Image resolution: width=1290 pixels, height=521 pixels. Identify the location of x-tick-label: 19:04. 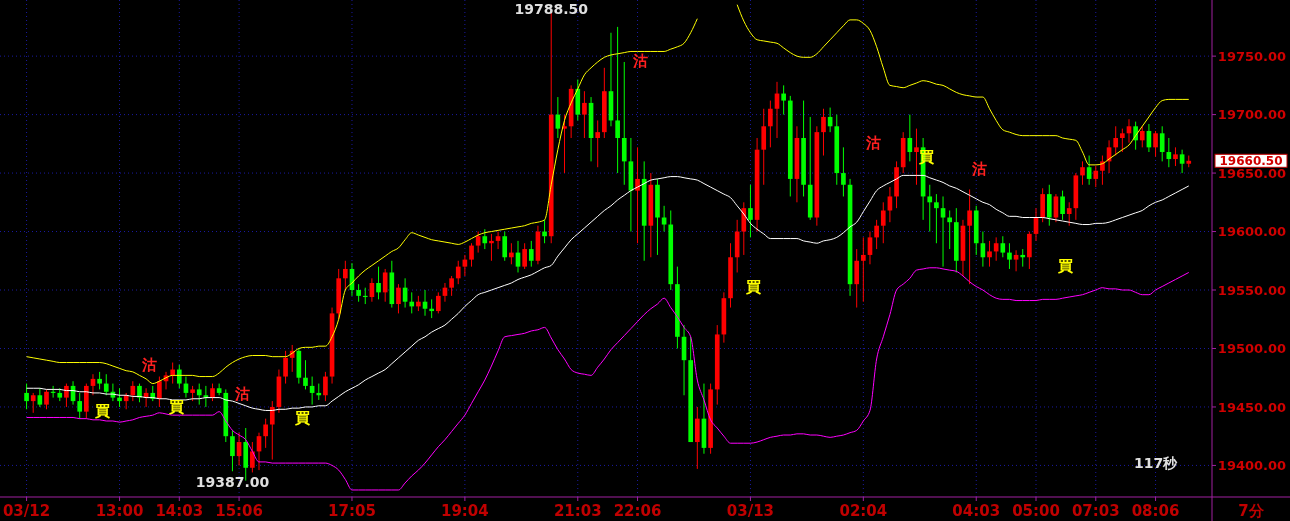
(465, 511).